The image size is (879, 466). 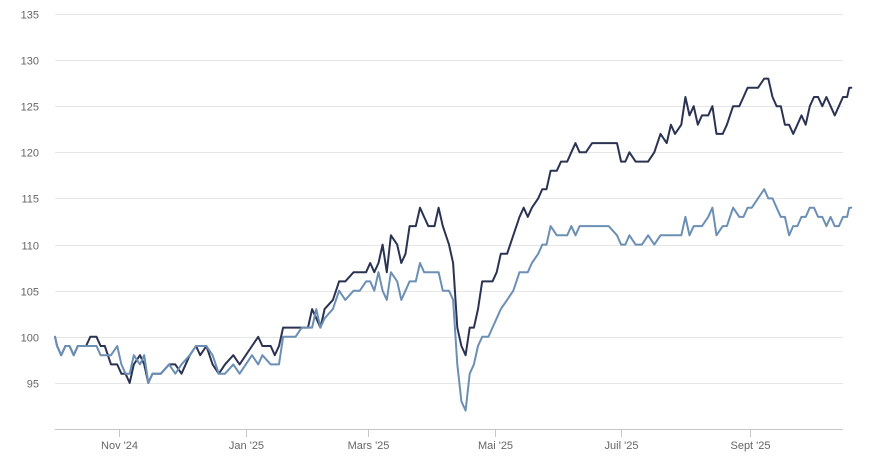 What do you see at coordinates (30, 108) in the screenshot?
I see `y-tick-label: 125` at bounding box center [30, 108].